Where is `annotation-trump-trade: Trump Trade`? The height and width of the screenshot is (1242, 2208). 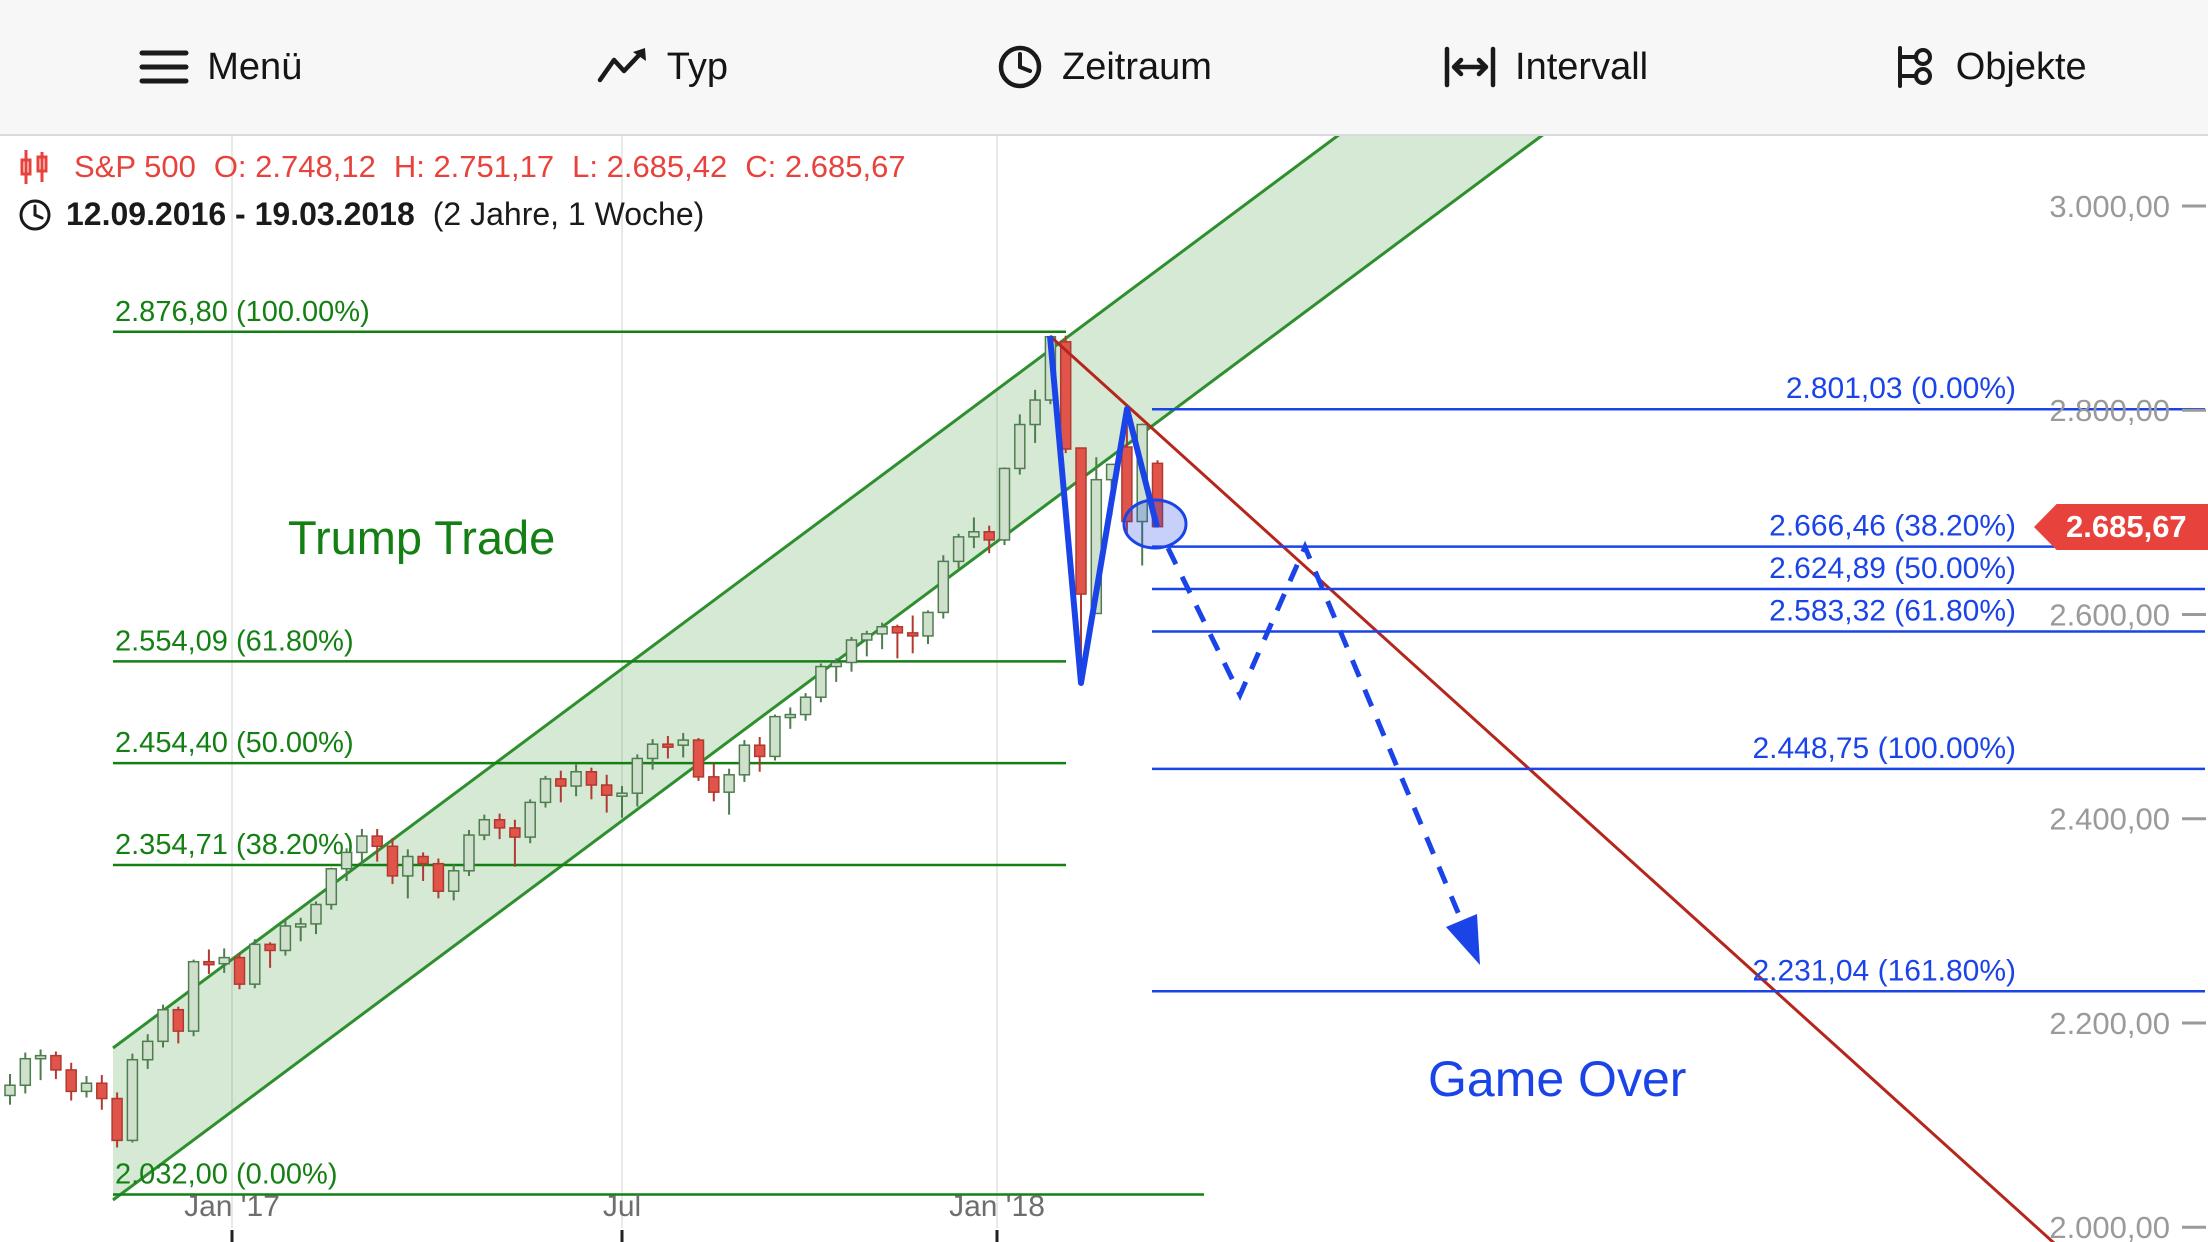
annotation-trump-trade: Trump Trade is located at coordinates (422, 537).